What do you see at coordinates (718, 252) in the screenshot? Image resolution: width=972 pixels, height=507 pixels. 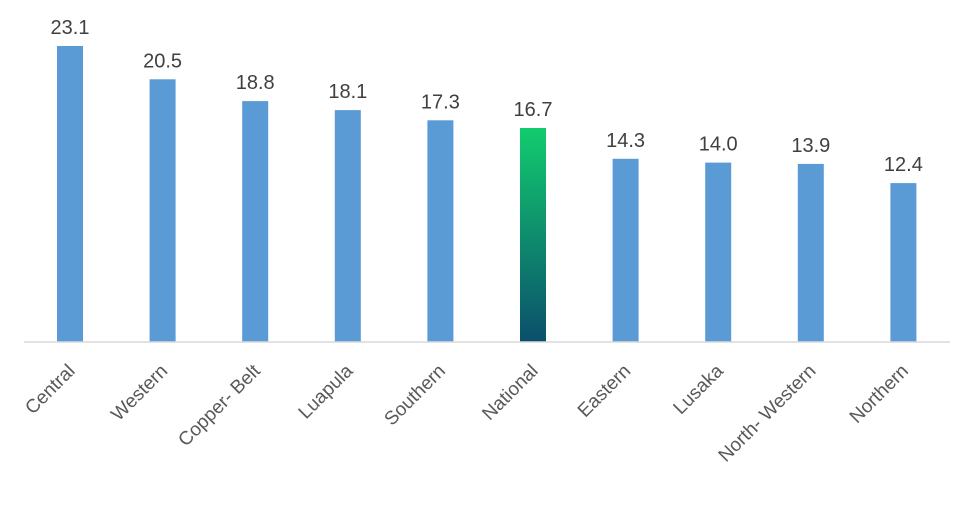 I see `bar-lusaka` at bounding box center [718, 252].